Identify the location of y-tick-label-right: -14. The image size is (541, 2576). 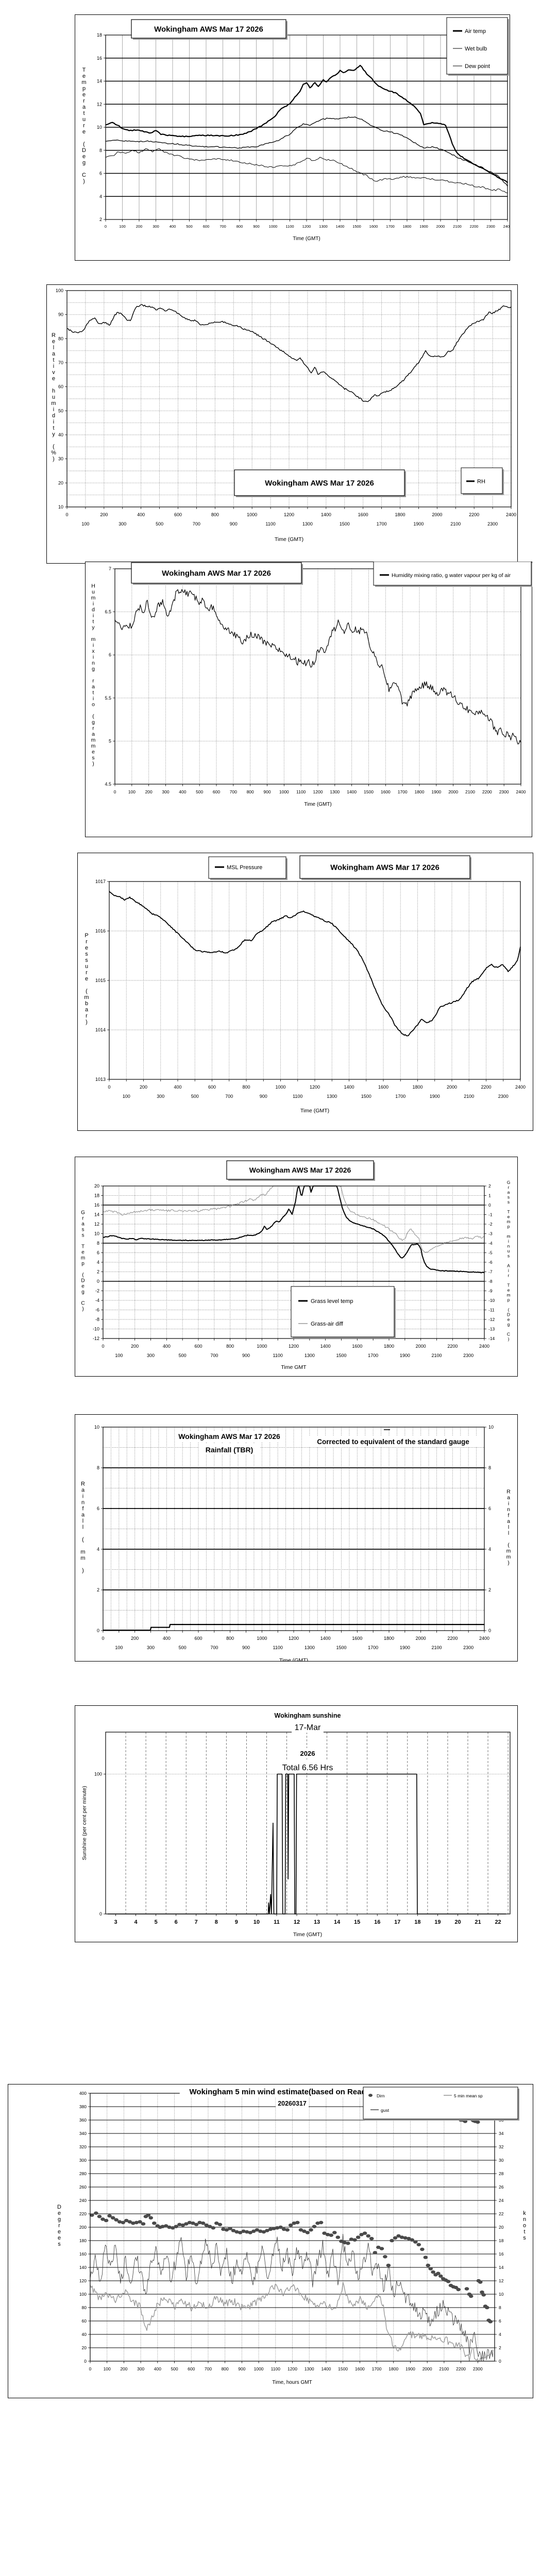
(492, 1338).